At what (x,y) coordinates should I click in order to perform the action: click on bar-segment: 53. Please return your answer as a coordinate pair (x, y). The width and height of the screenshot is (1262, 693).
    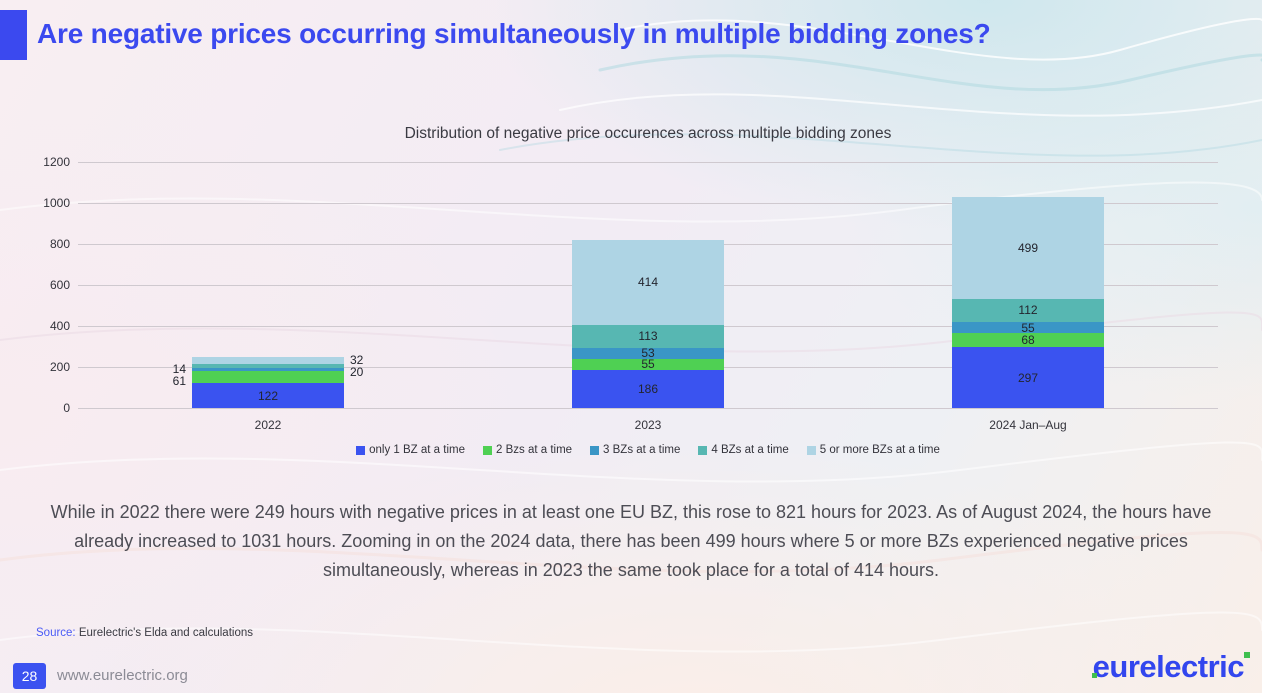
    Looking at the image, I should click on (648, 353).